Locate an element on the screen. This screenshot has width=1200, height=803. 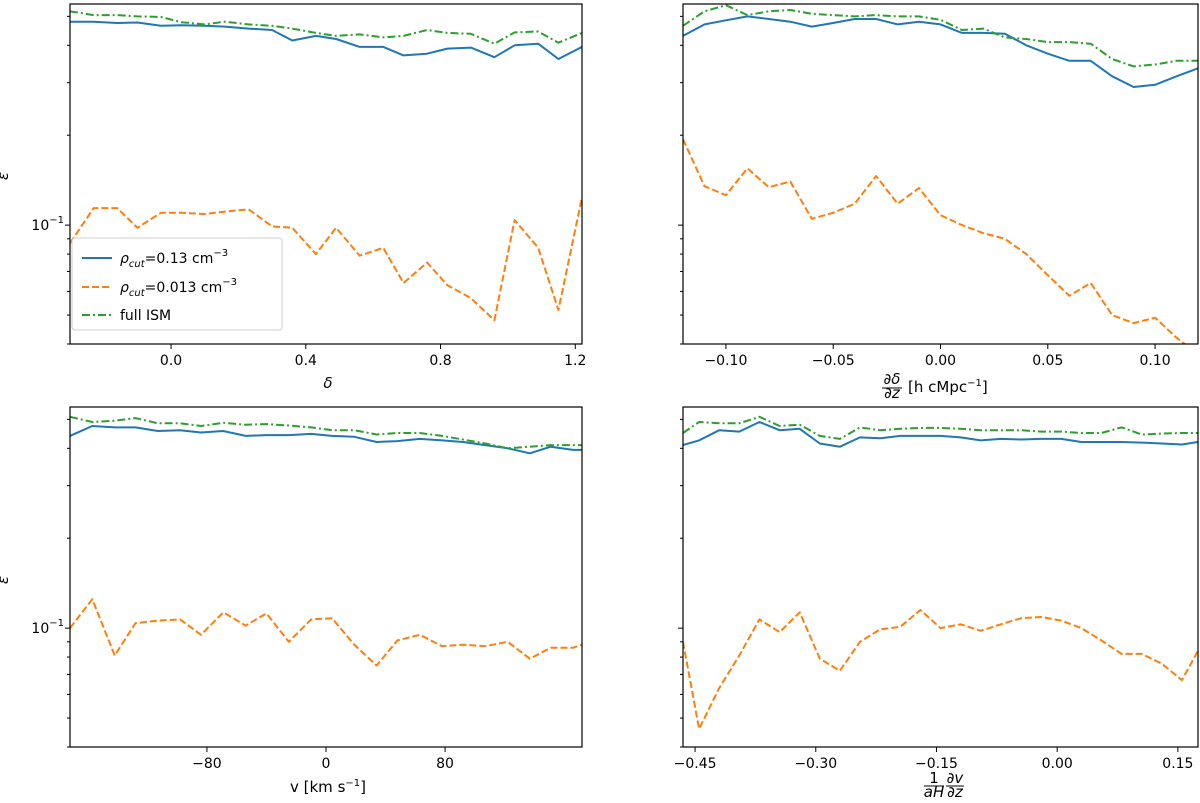
panel-bottom-right-xtick-label: −0.15 is located at coordinates (936, 764).